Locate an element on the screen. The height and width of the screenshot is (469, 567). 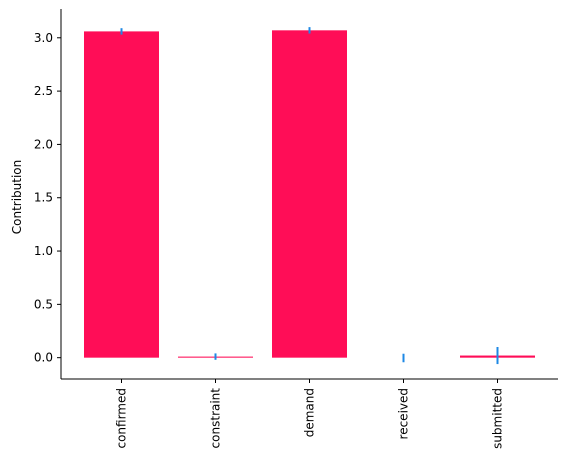
y-tick-label: 2.5 is located at coordinates (43, 91).